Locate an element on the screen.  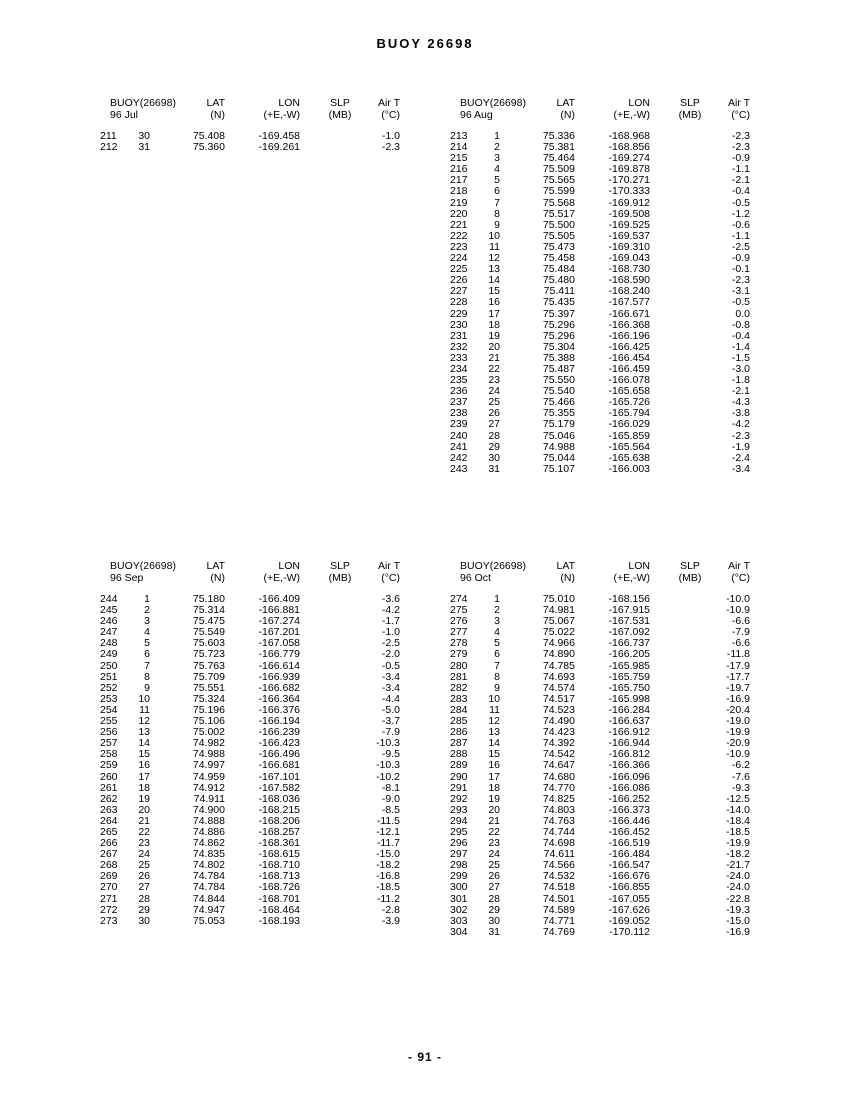
year-day-cell: 301 is located at coordinates (459, 898).